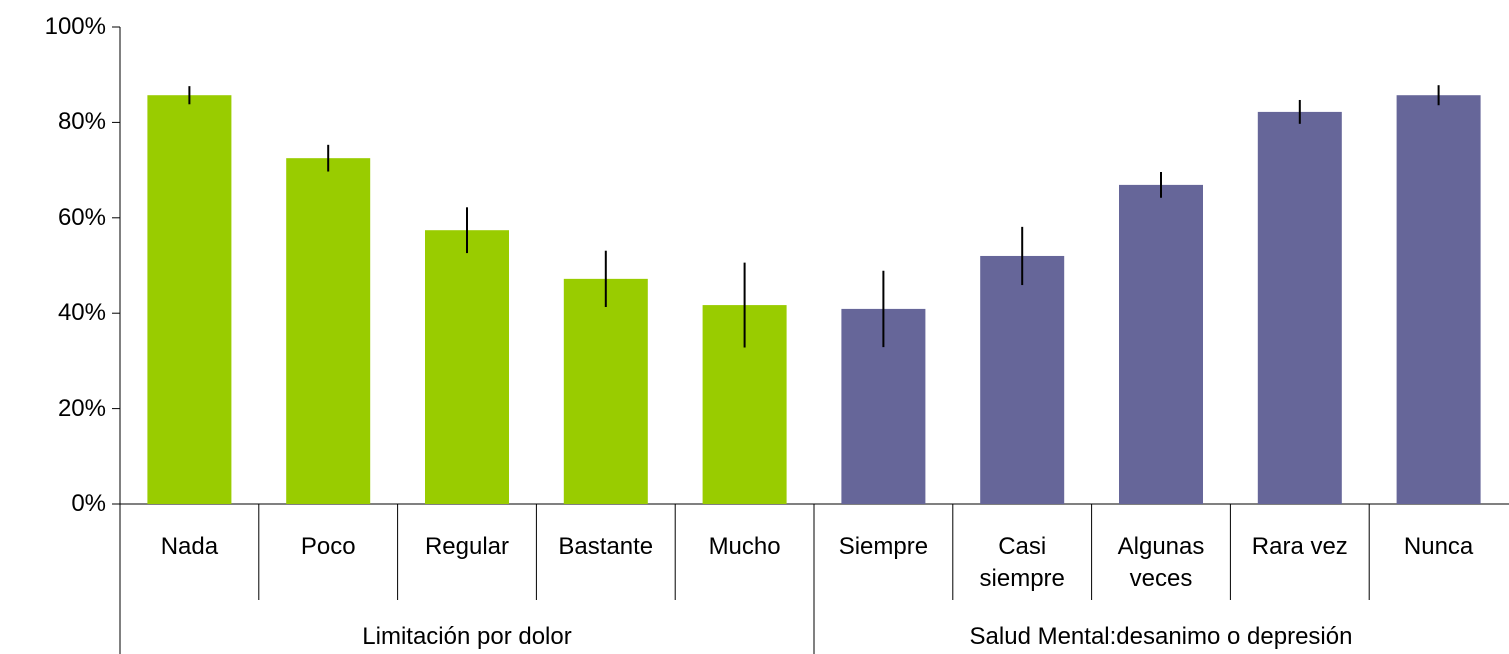 The width and height of the screenshot is (1509, 654). What do you see at coordinates (88, 503) in the screenshot?
I see `y-tick-label: 0%` at bounding box center [88, 503].